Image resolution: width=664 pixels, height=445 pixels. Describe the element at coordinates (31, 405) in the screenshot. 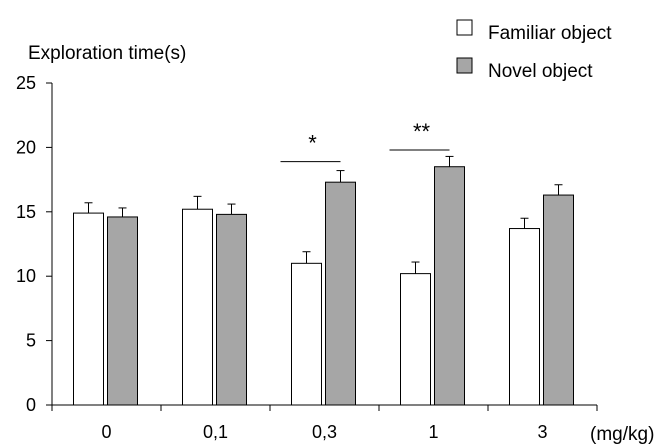

I see `y-tick-label: 0` at that location.